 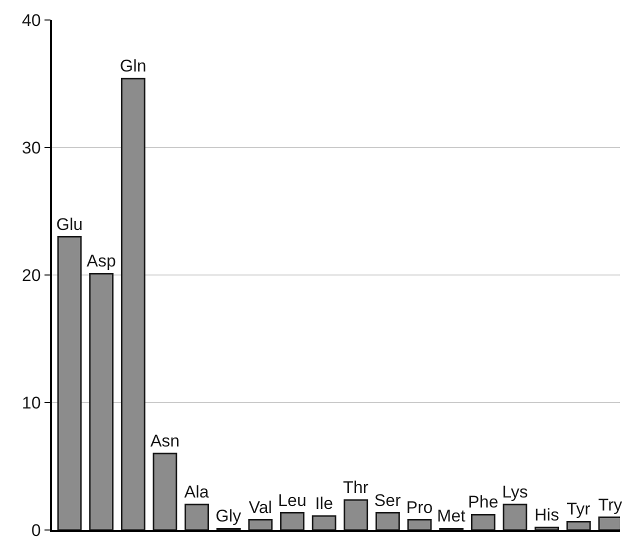 I want to click on x-tick-label: Phe, so click(x=483, y=502).